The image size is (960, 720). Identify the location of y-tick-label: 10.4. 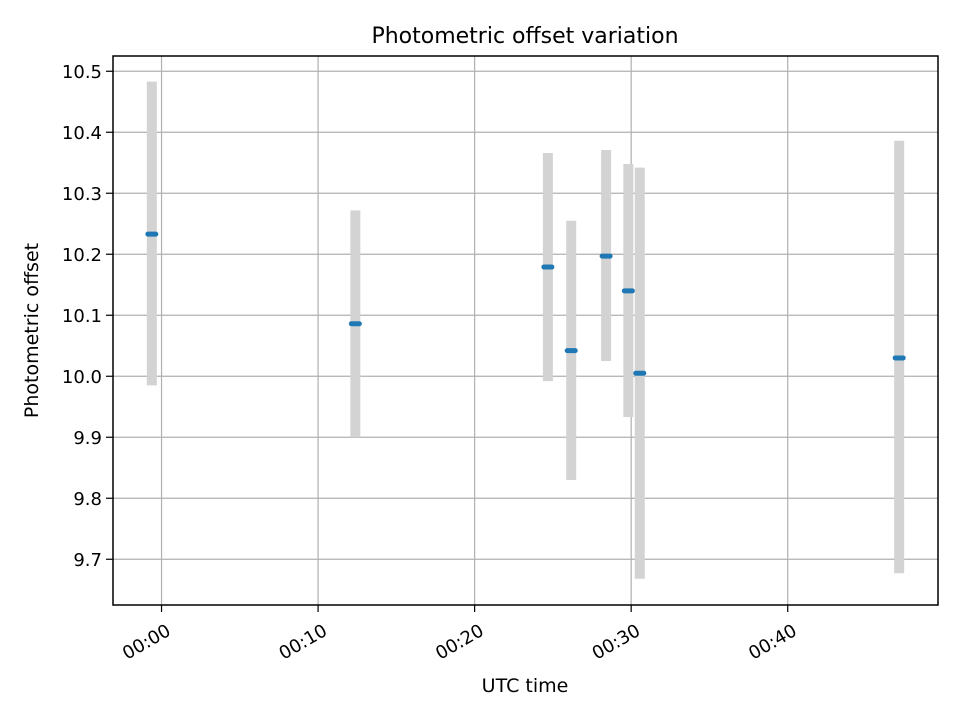
(82, 133).